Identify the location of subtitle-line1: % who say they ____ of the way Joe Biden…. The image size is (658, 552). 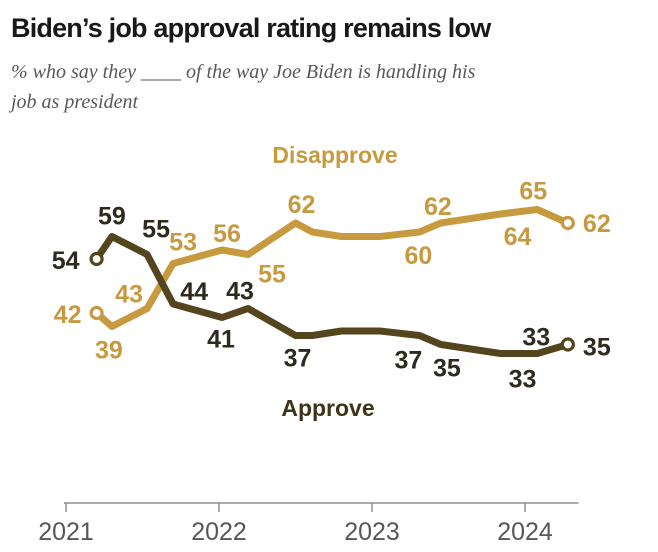
(243, 72).